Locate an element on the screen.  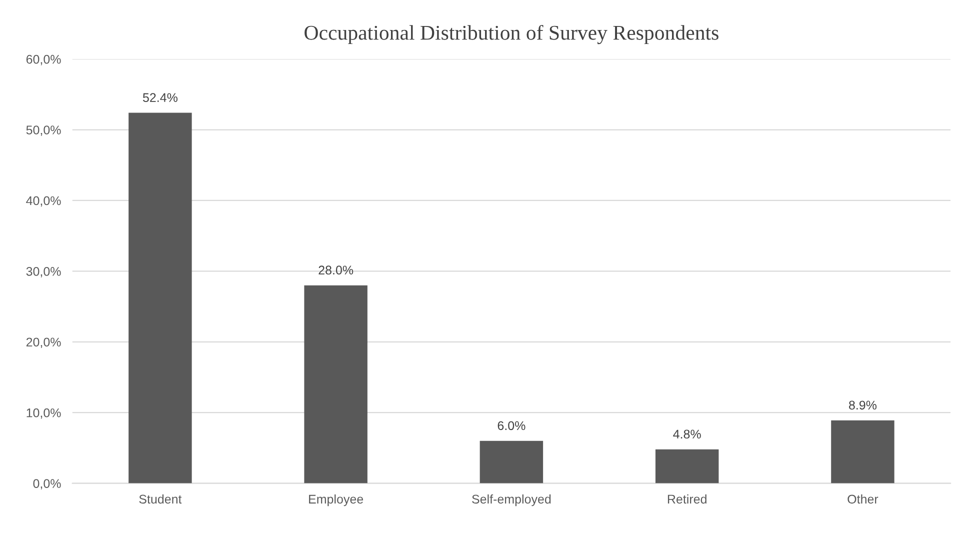
y-tick-label: 0,0% is located at coordinates (47, 484).